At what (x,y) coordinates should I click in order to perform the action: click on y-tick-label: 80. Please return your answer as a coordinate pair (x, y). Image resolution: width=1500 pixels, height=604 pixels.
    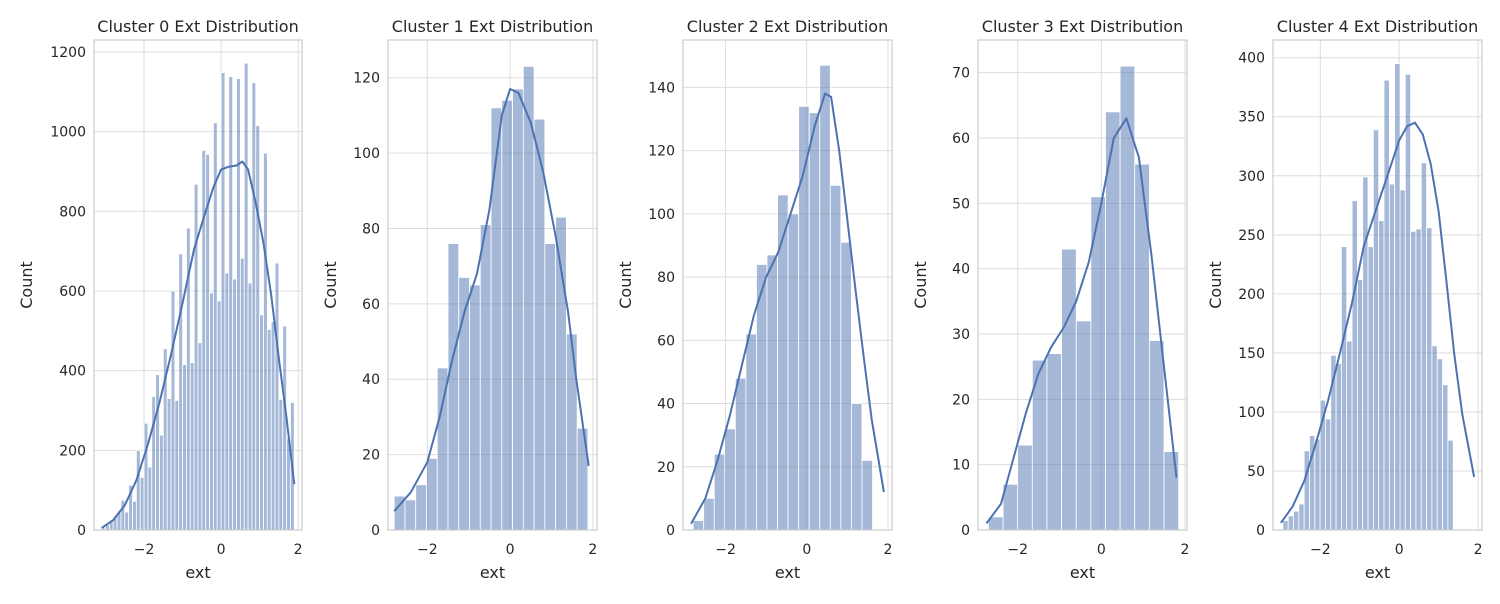
    Looking at the image, I should click on (371, 229).